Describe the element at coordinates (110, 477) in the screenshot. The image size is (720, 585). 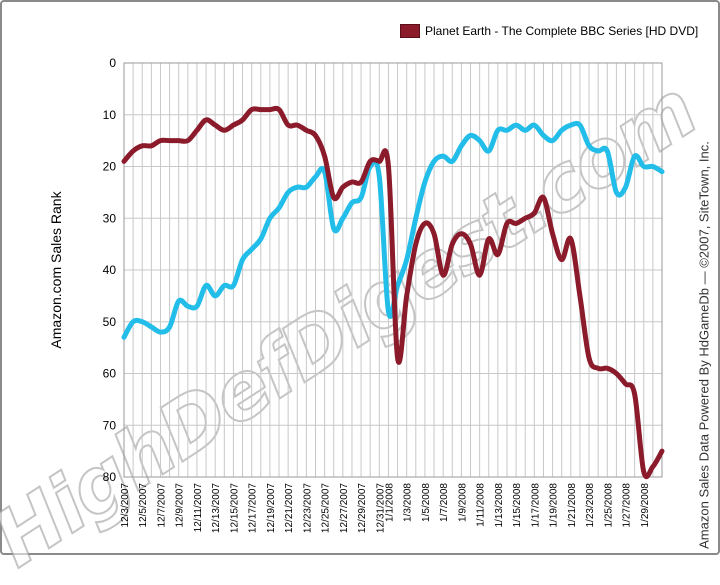
I see `y-tick-label: 80` at that location.